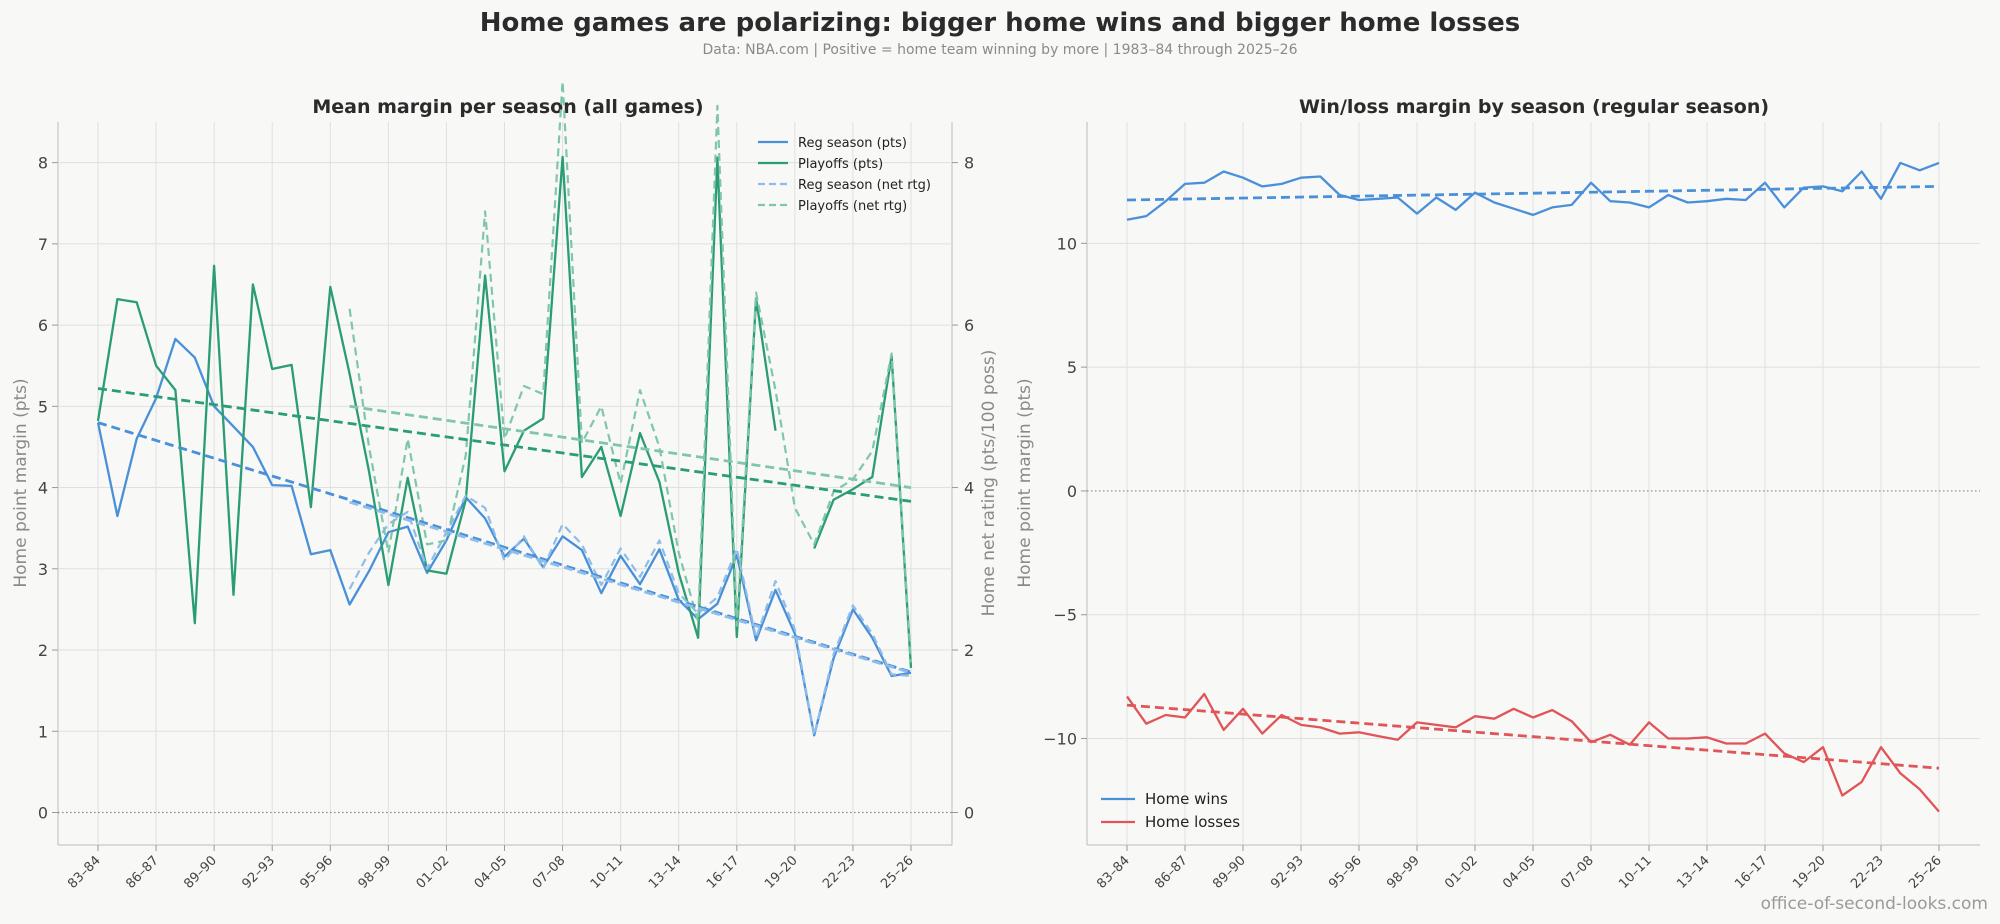 This screenshot has height=924, width=2000. What do you see at coordinates (507, 107) in the screenshot?
I see `left-panel-title: Mean margin per season (all games)` at bounding box center [507, 107].